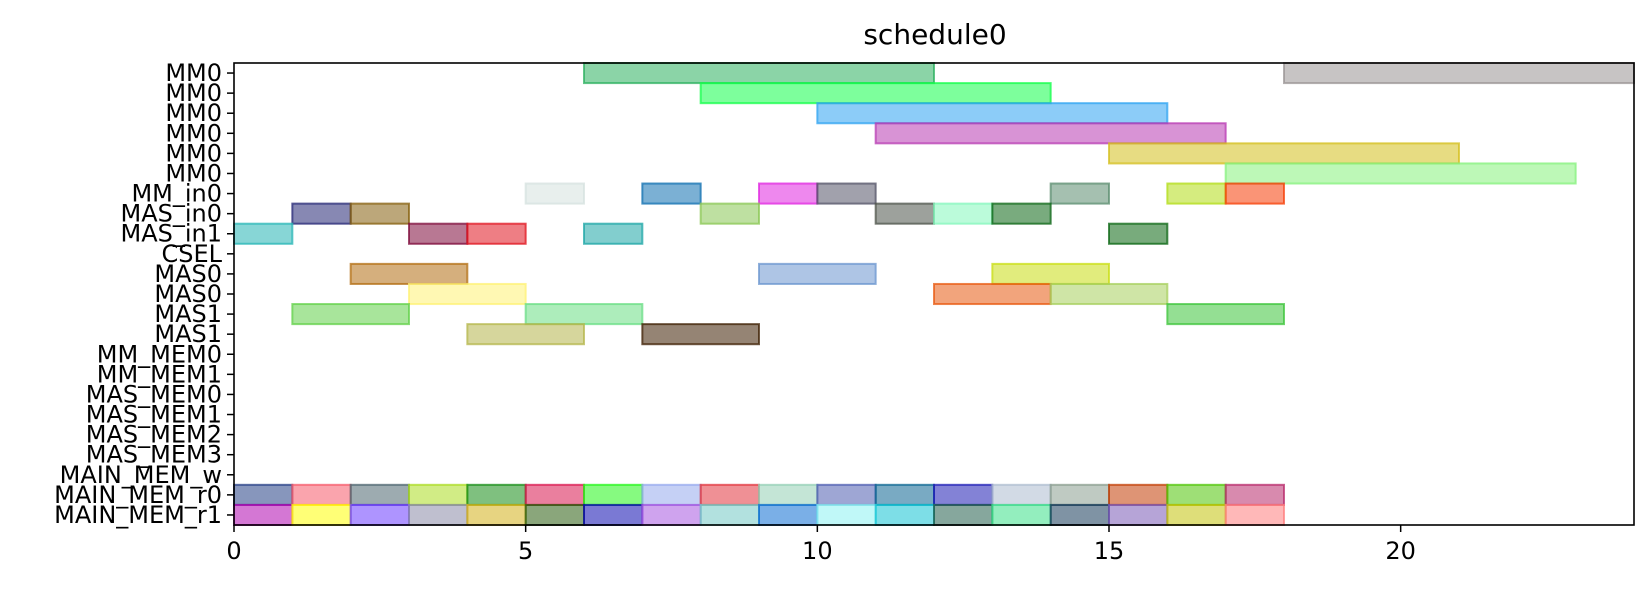 Image resolution: width=1648 pixels, height=592 pixels. Describe the element at coordinates (154, 435) in the screenshot. I see `y-tick-label: MAS_MEM2` at that location.